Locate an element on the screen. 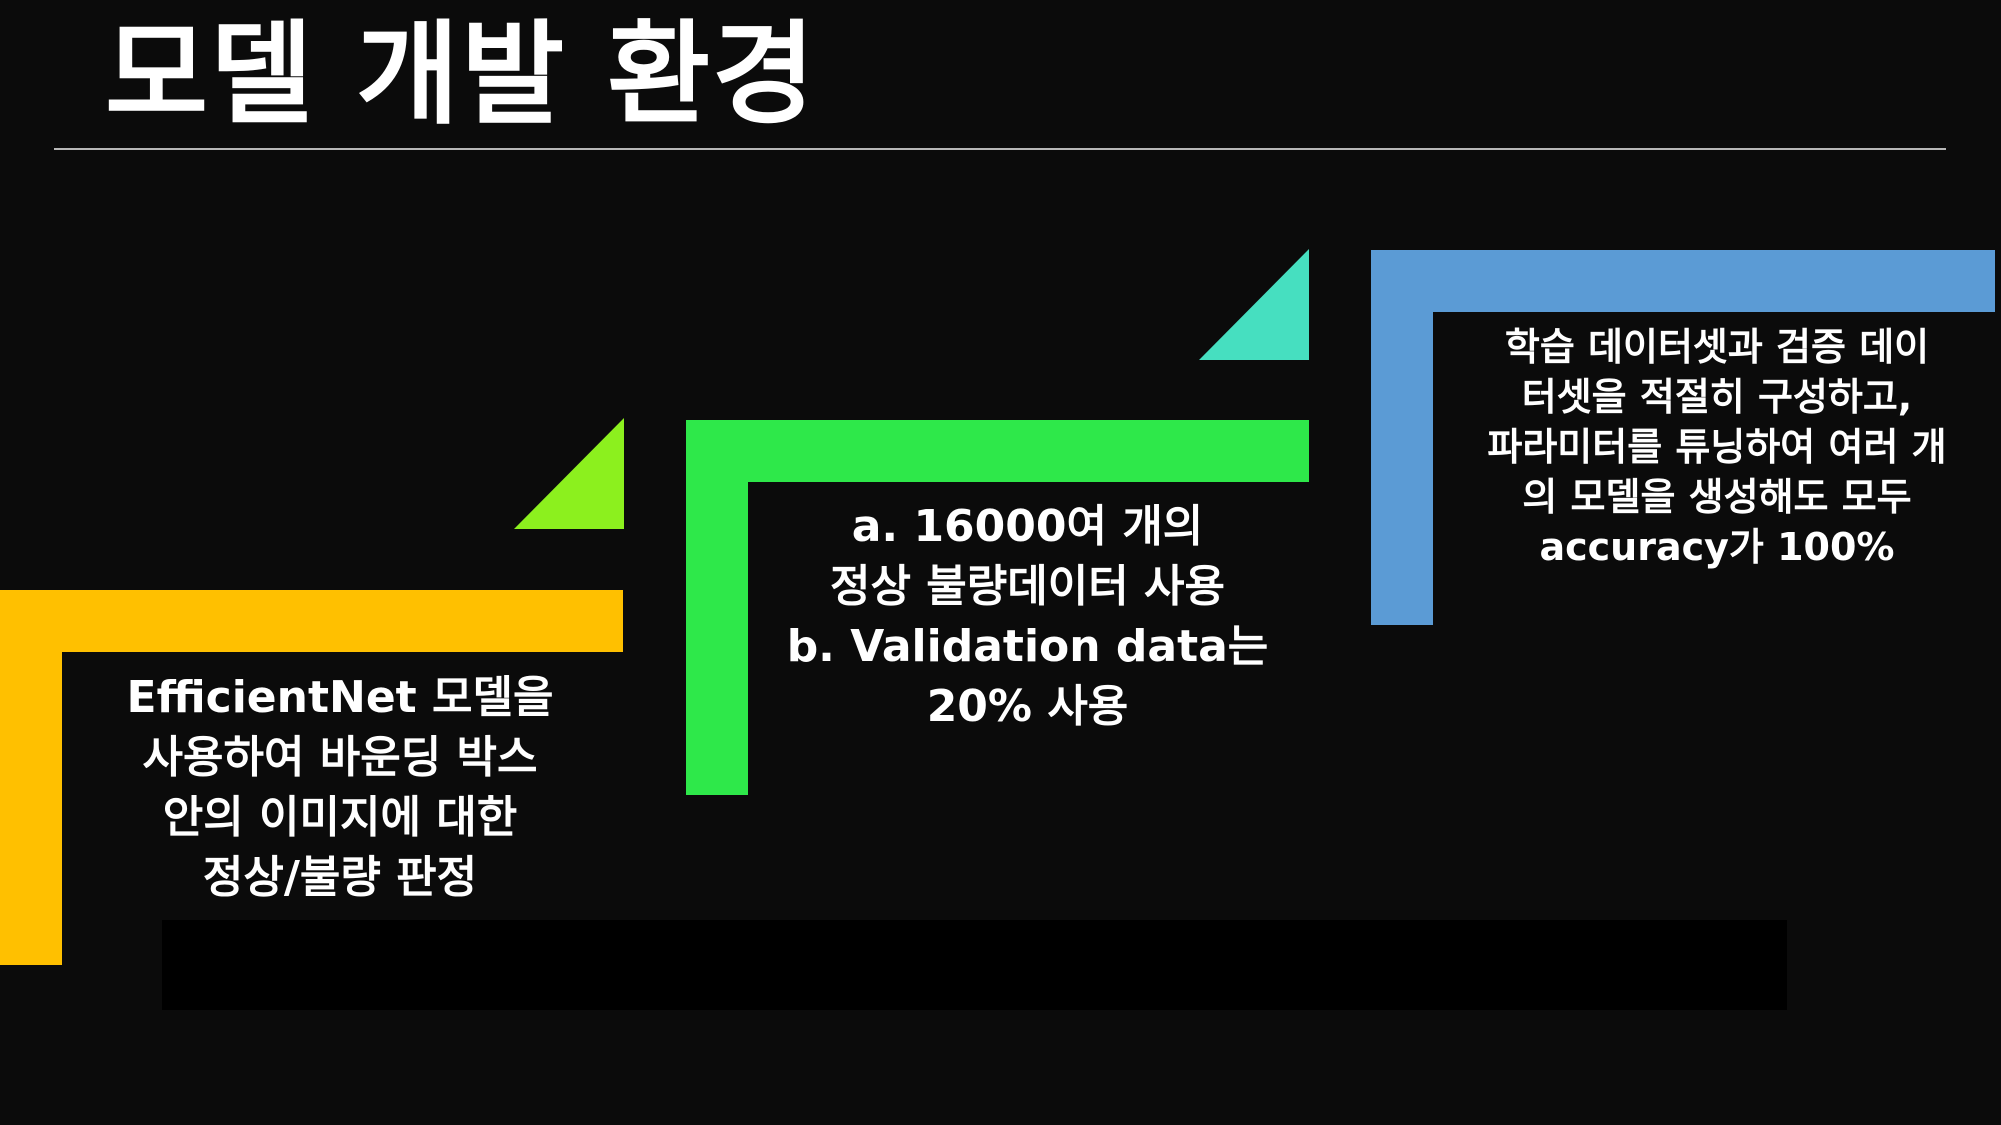 The width and height of the screenshot is (2001, 1125). title-divider is located at coordinates (1000, 149).